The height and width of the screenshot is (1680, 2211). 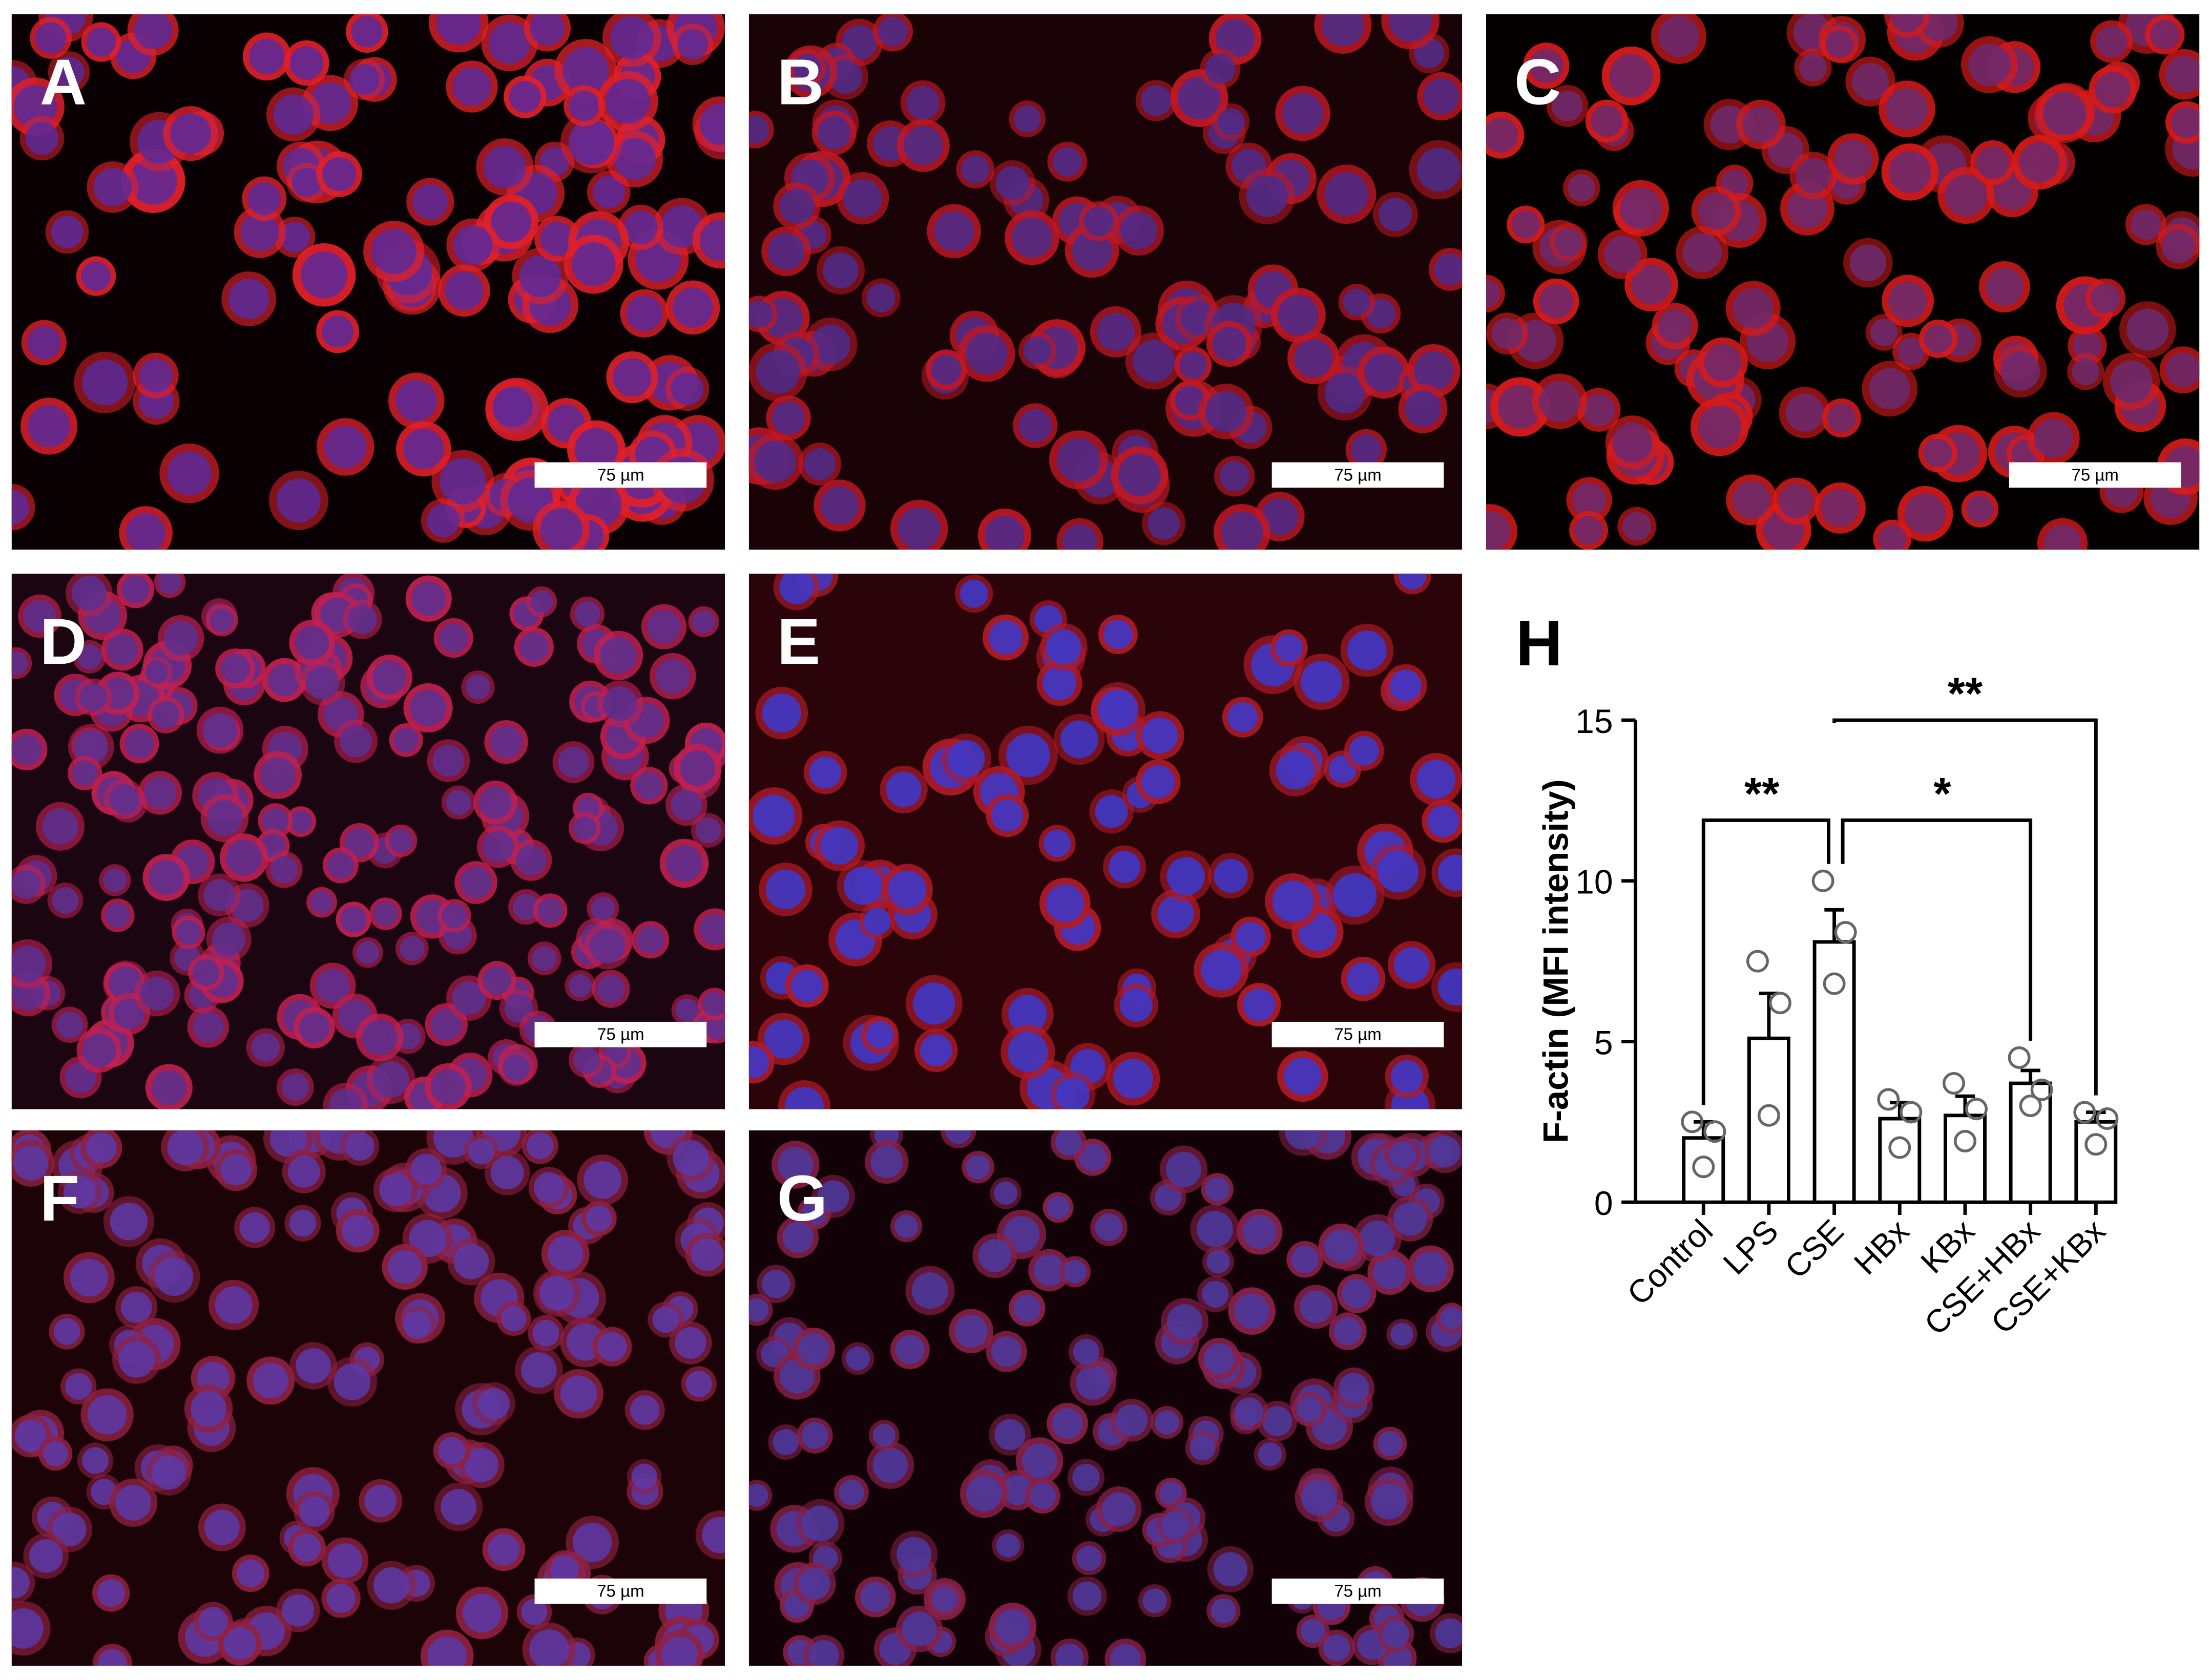 What do you see at coordinates (802, 1198) in the screenshot?
I see `panel-label: G` at bounding box center [802, 1198].